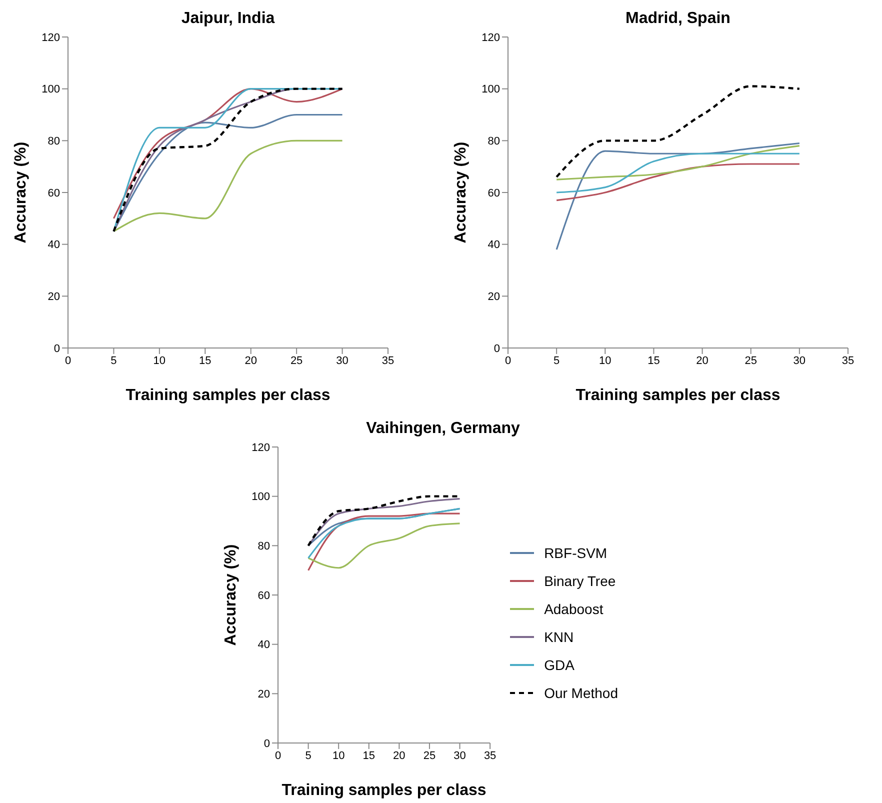  What do you see at coordinates (678, 19) in the screenshot?
I see `chart-title: Madrid, Spain` at bounding box center [678, 19].